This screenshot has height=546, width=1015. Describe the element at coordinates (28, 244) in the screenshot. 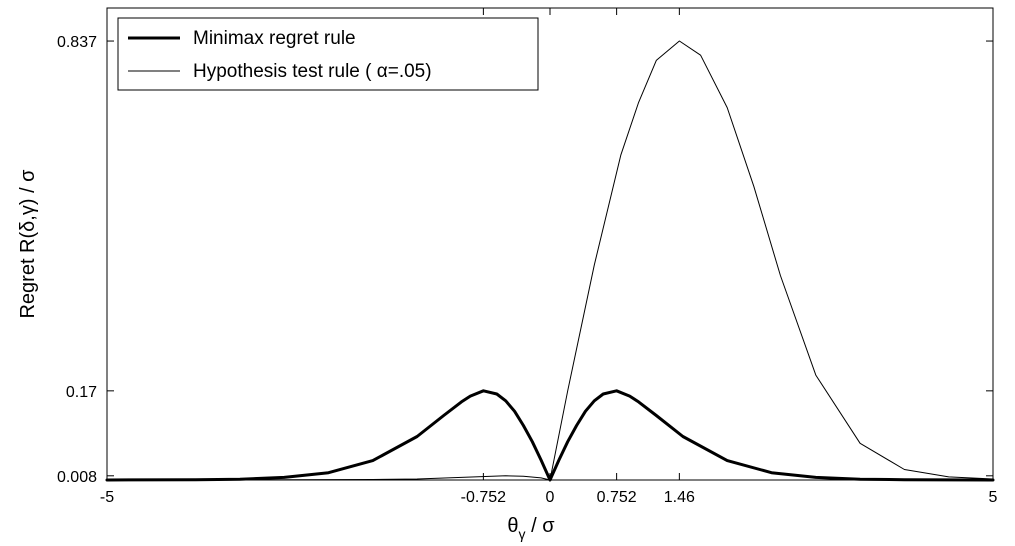

I see `y-axis-label: Regret R(δ,γ) / σ` at that location.